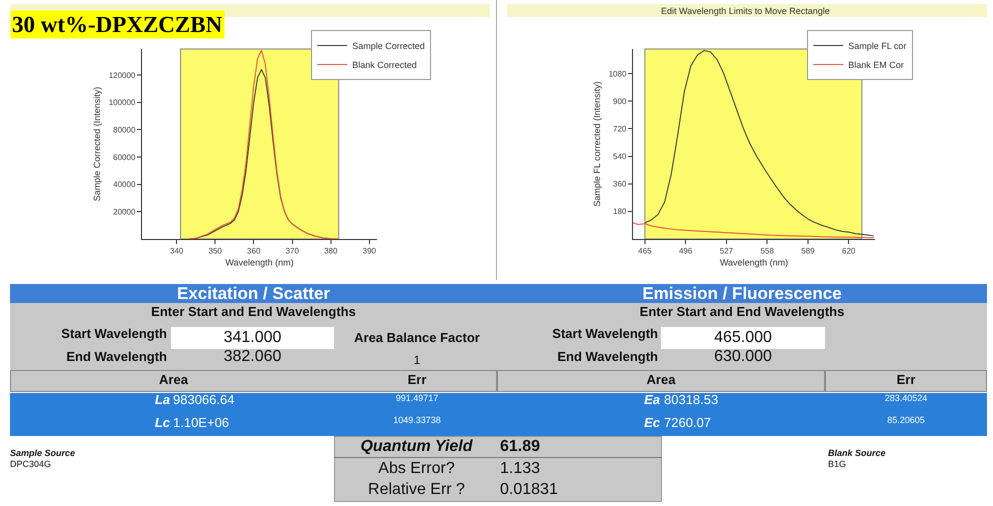 This screenshot has width=993, height=506. I want to click on text: 1.133, so click(521, 468).